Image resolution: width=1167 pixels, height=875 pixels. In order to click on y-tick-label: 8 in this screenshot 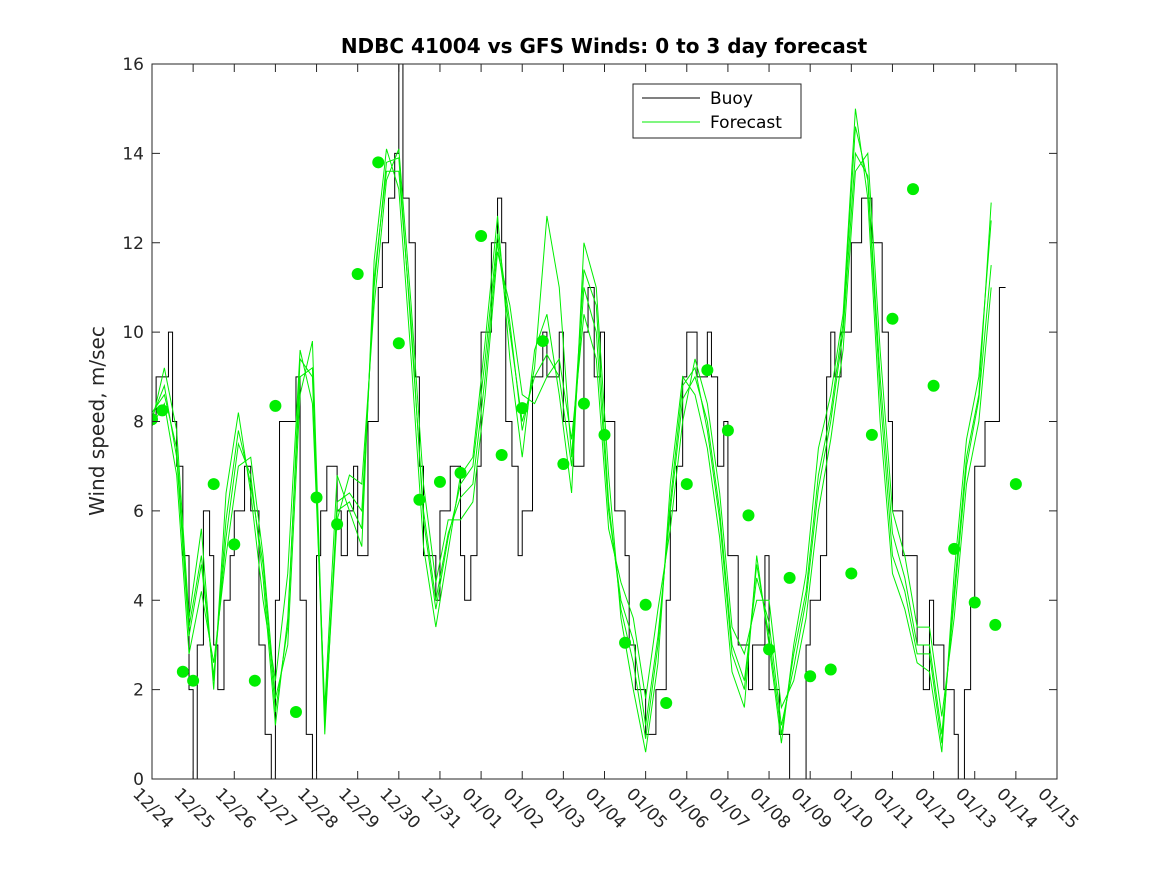, I will do `click(138, 423)`.